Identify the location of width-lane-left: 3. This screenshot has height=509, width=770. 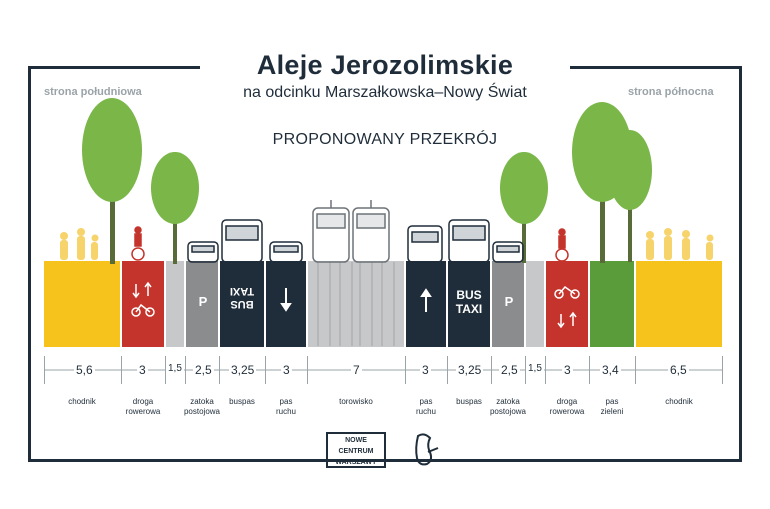
(286, 370).